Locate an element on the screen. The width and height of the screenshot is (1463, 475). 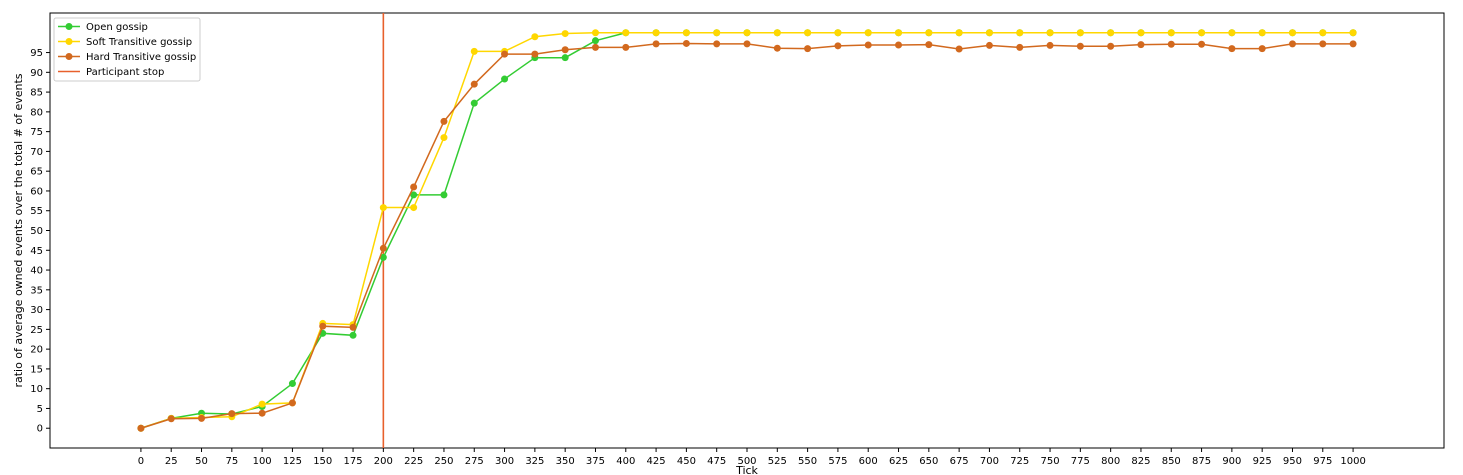
y-tick-label: 10 is located at coordinates (36, 389).